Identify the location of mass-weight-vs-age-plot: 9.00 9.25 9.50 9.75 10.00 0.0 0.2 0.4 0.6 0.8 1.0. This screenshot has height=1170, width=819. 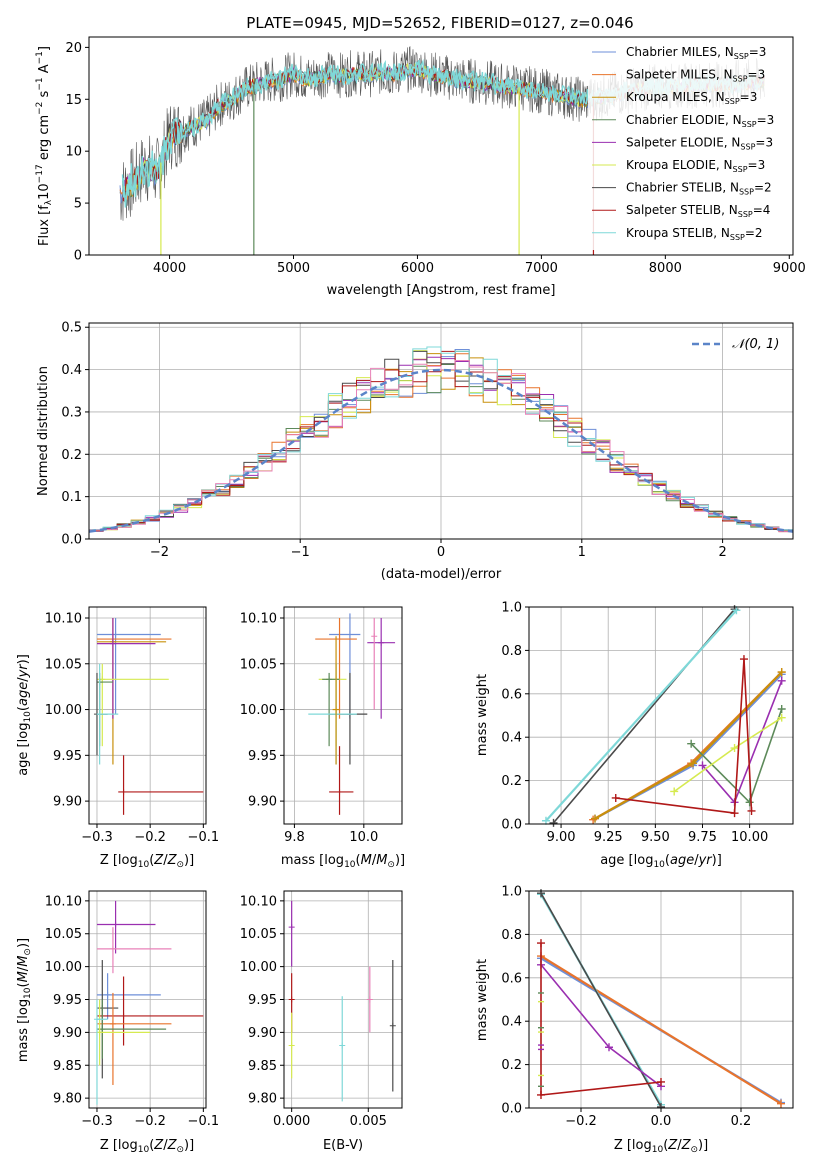
(647, 723).